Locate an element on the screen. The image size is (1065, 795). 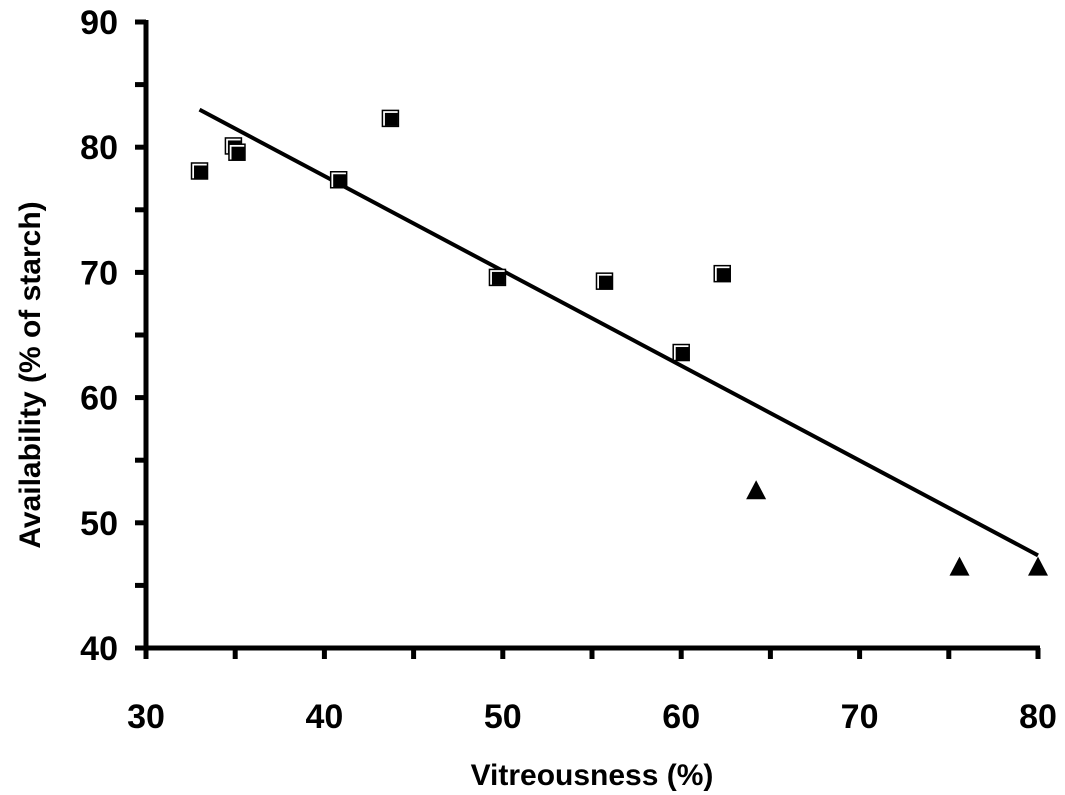
y-tick-label: 40 is located at coordinates (99, 649).